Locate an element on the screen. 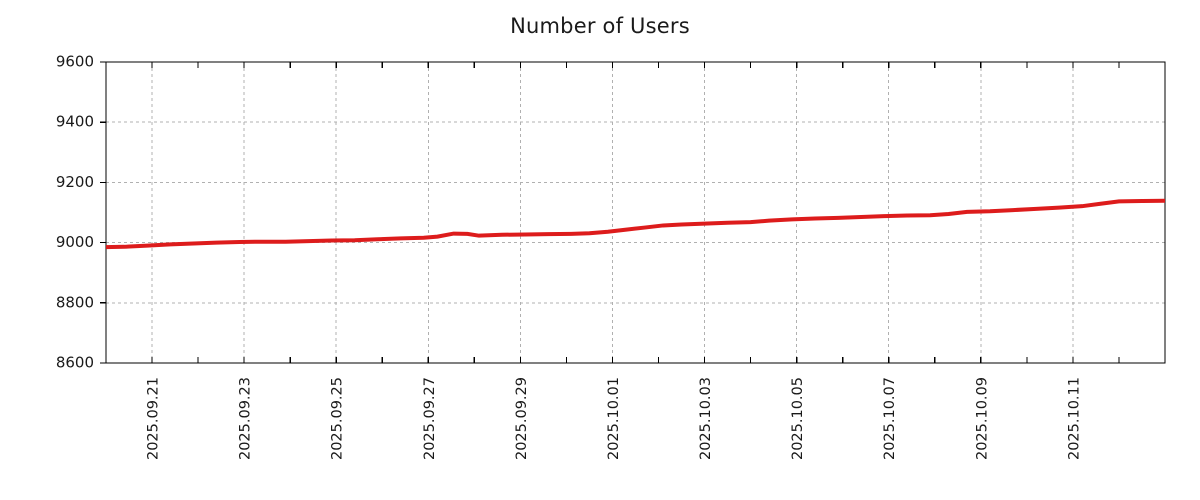 The image size is (1200, 500). series-line-number-of-users is located at coordinates (635, 224).